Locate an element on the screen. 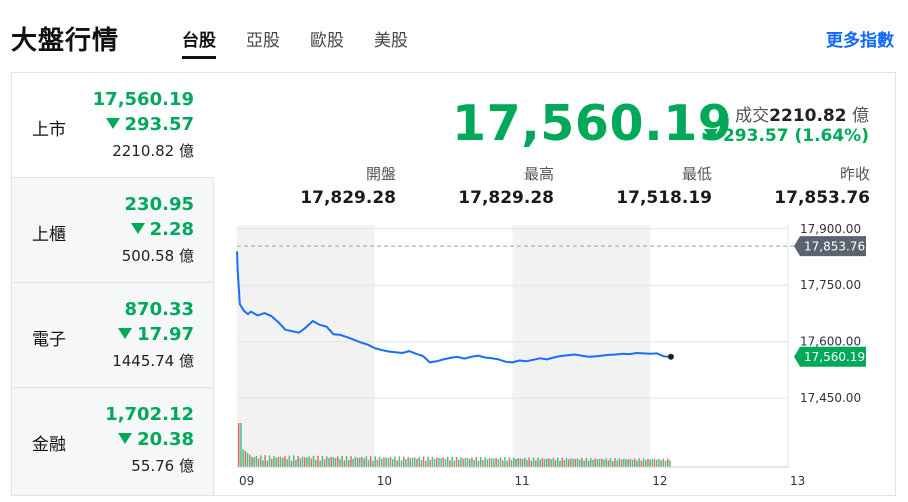  sidebar-item-otc: 上櫃 230.95 2.28 500.58 億 is located at coordinates (113, 230).